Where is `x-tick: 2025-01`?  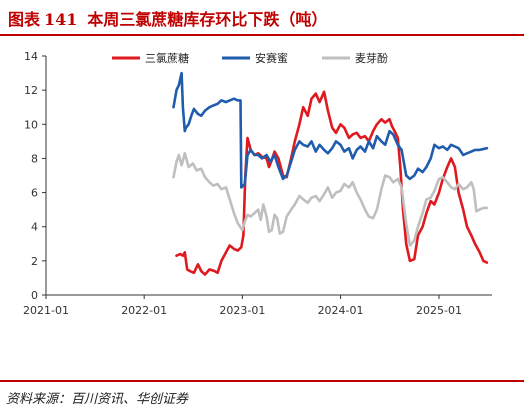
x-tick: 2025-01 is located at coordinates (439, 306).